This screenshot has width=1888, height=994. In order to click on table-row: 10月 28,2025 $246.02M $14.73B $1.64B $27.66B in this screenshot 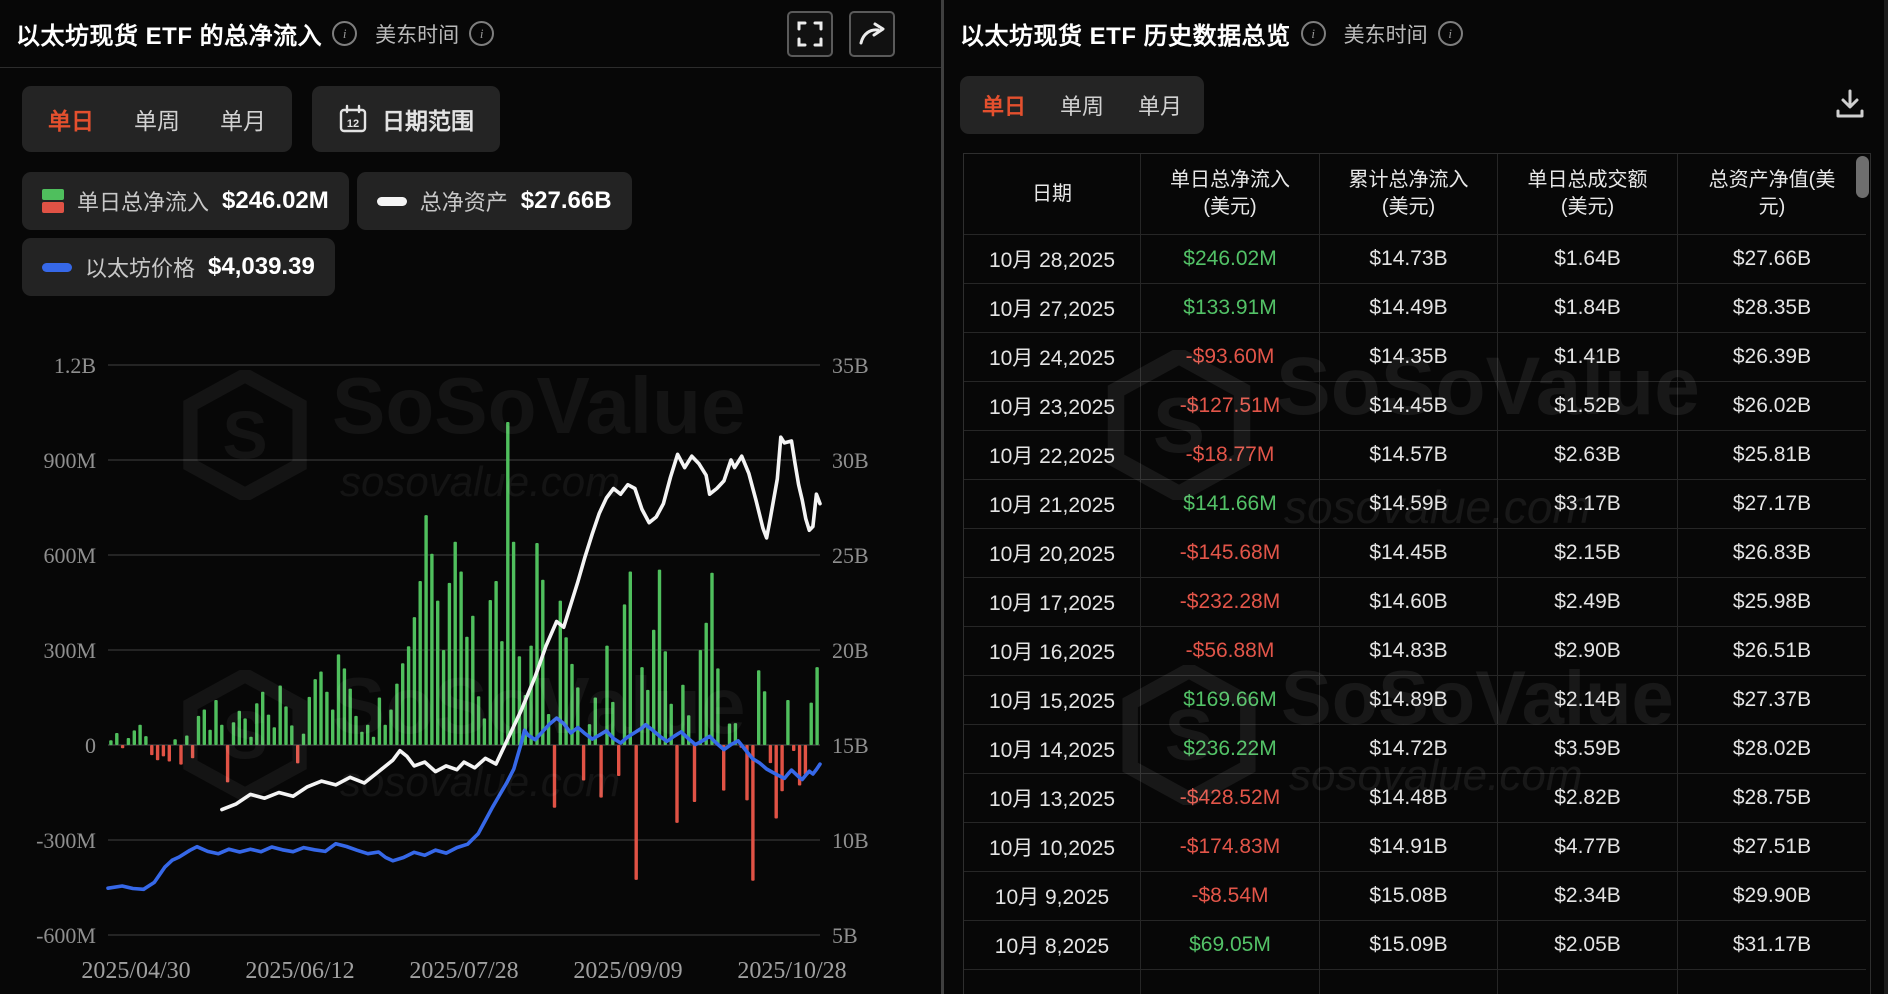, I will do `click(1417, 259)`.